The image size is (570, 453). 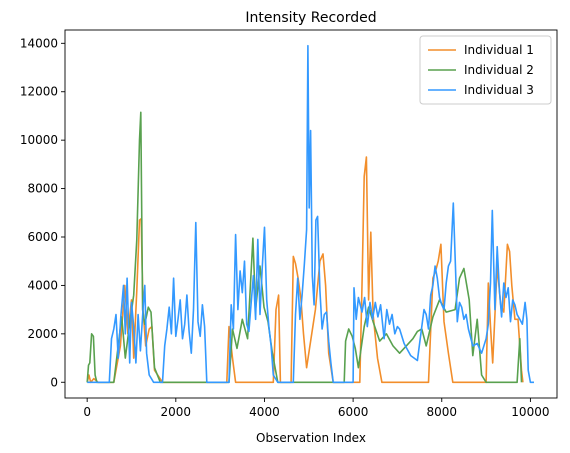 I want to click on chart-title: Intensity Recorded, so click(x=310, y=18).